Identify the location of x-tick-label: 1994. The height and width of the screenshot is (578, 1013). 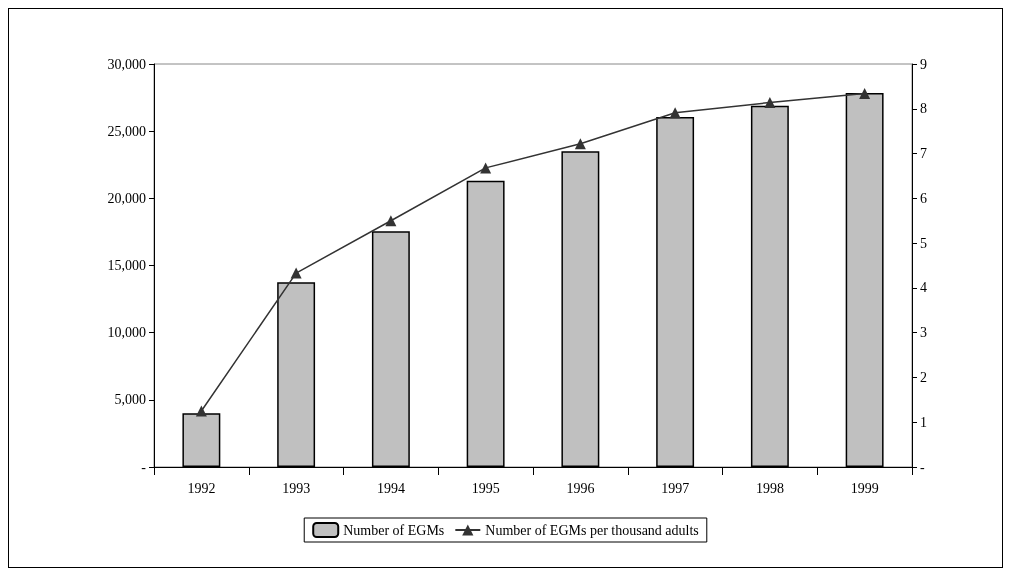
(390, 488).